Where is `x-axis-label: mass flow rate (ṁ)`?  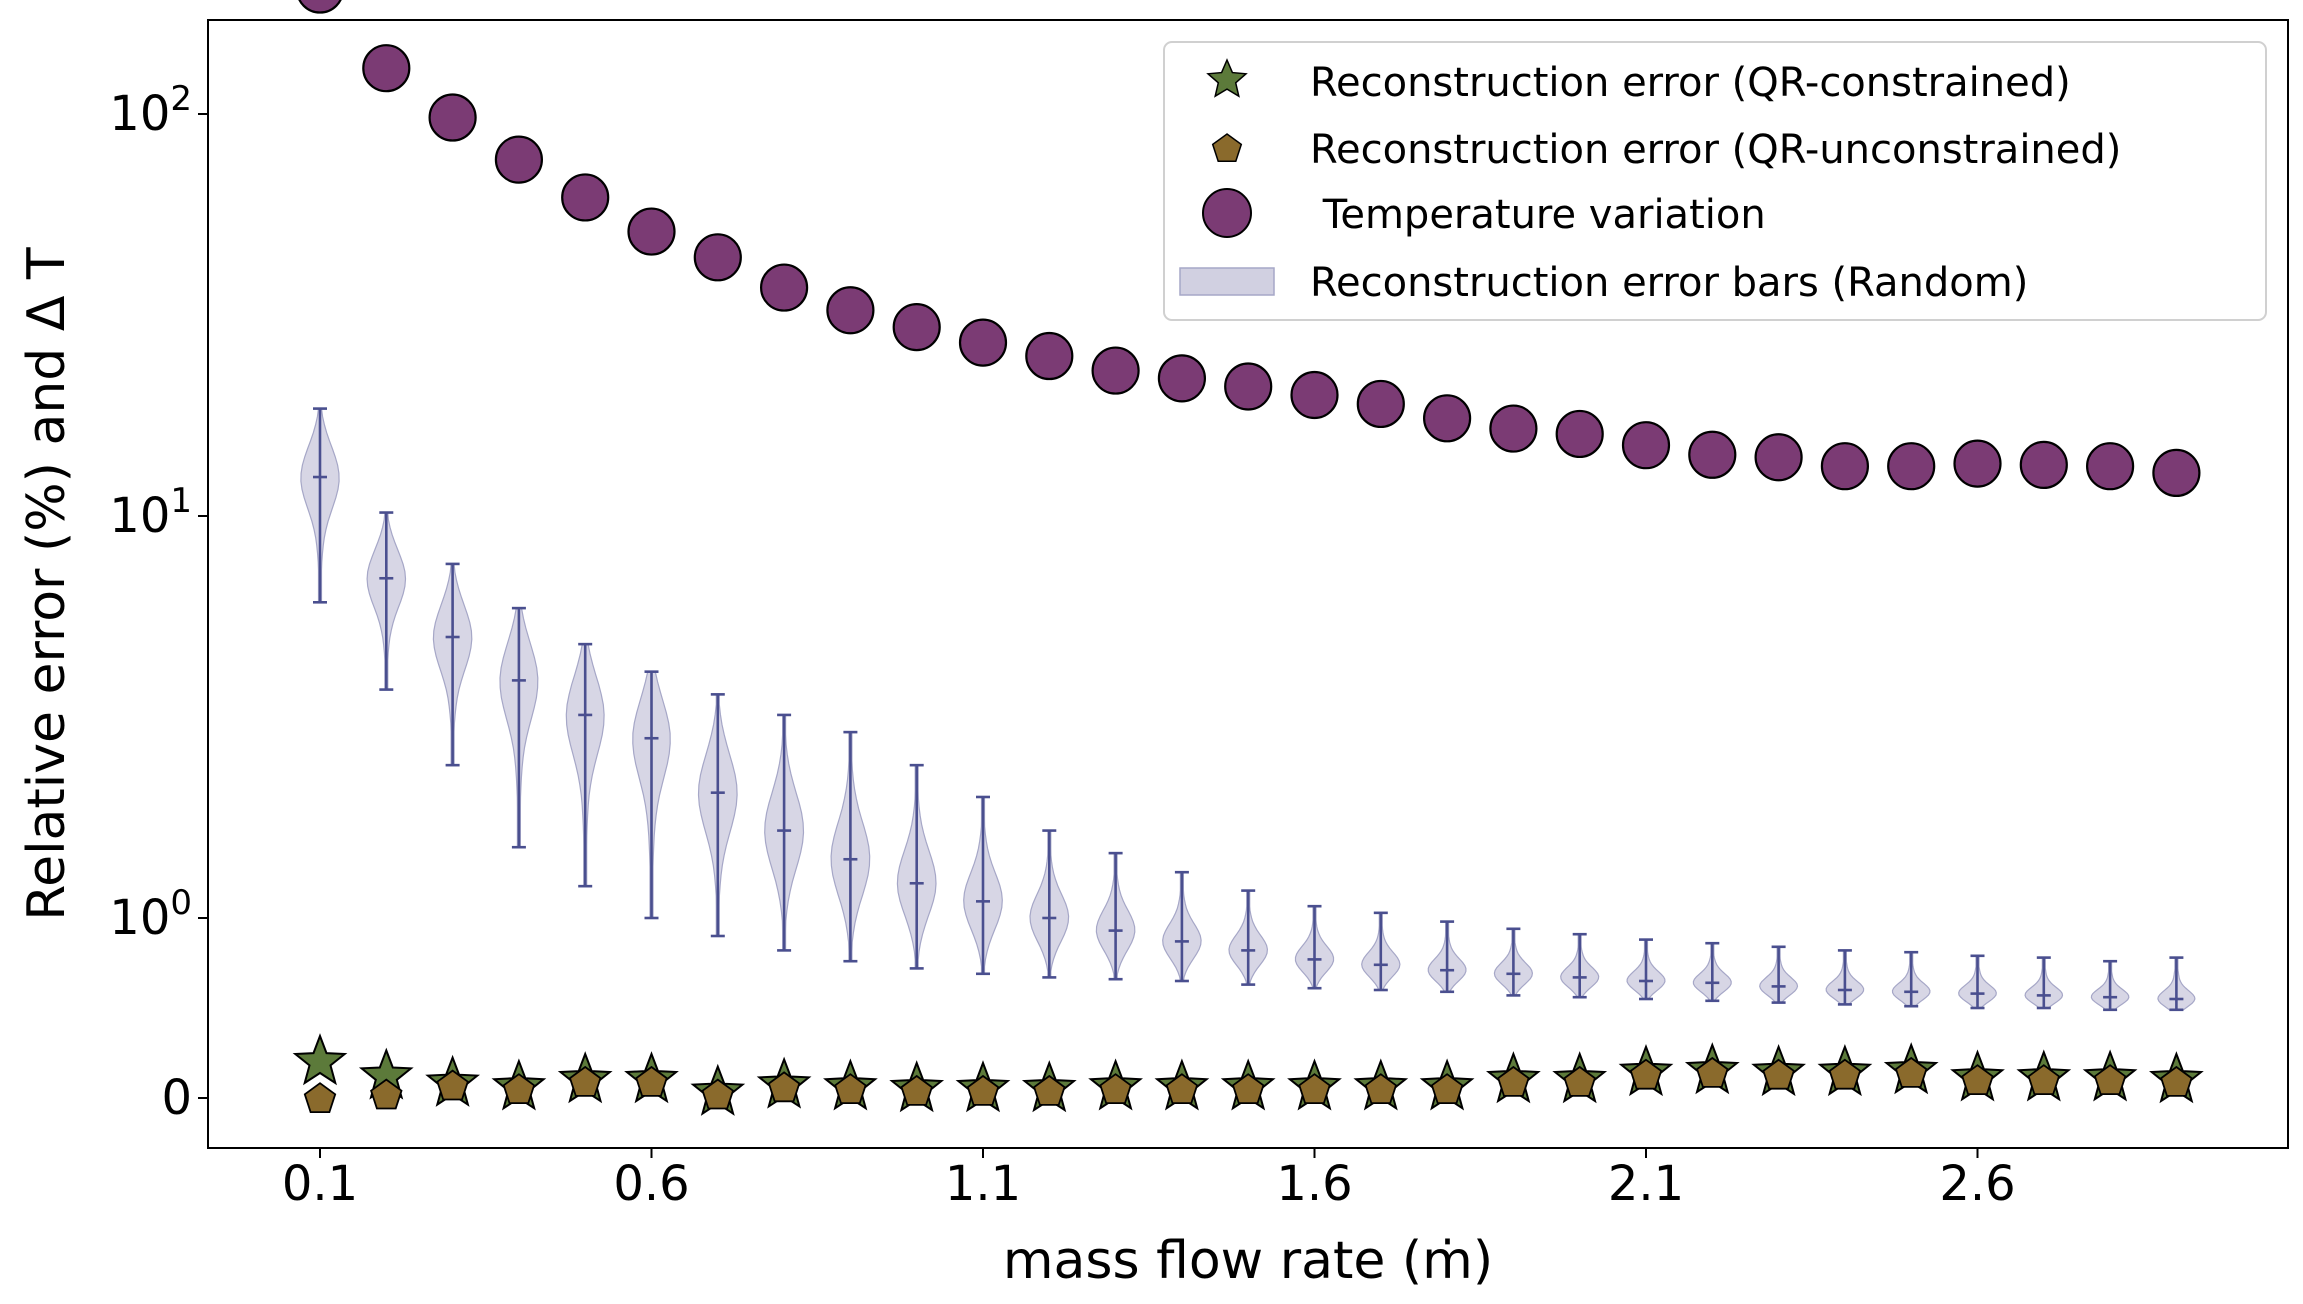 x-axis-label: mass flow rate (ṁ) is located at coordinates (1248, 1261).